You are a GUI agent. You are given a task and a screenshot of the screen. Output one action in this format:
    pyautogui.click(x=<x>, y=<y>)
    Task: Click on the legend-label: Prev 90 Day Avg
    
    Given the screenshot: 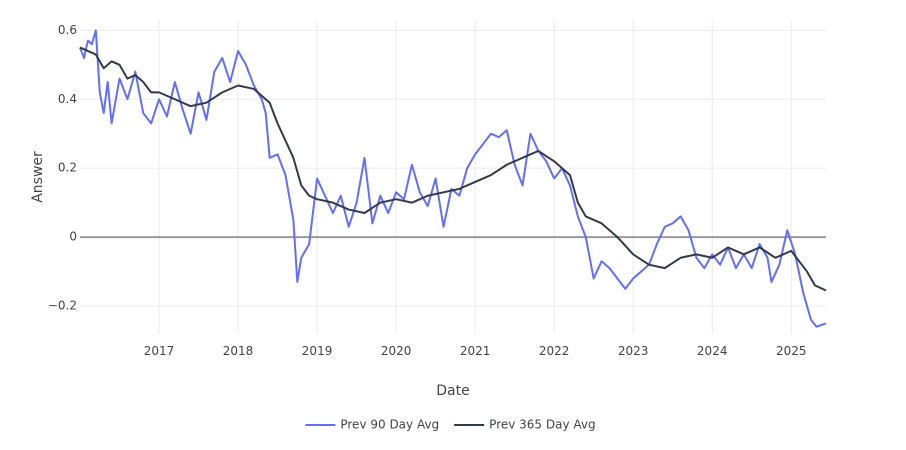 What is the action you would take?
    pyautogui.click(x=389, y=425)
    